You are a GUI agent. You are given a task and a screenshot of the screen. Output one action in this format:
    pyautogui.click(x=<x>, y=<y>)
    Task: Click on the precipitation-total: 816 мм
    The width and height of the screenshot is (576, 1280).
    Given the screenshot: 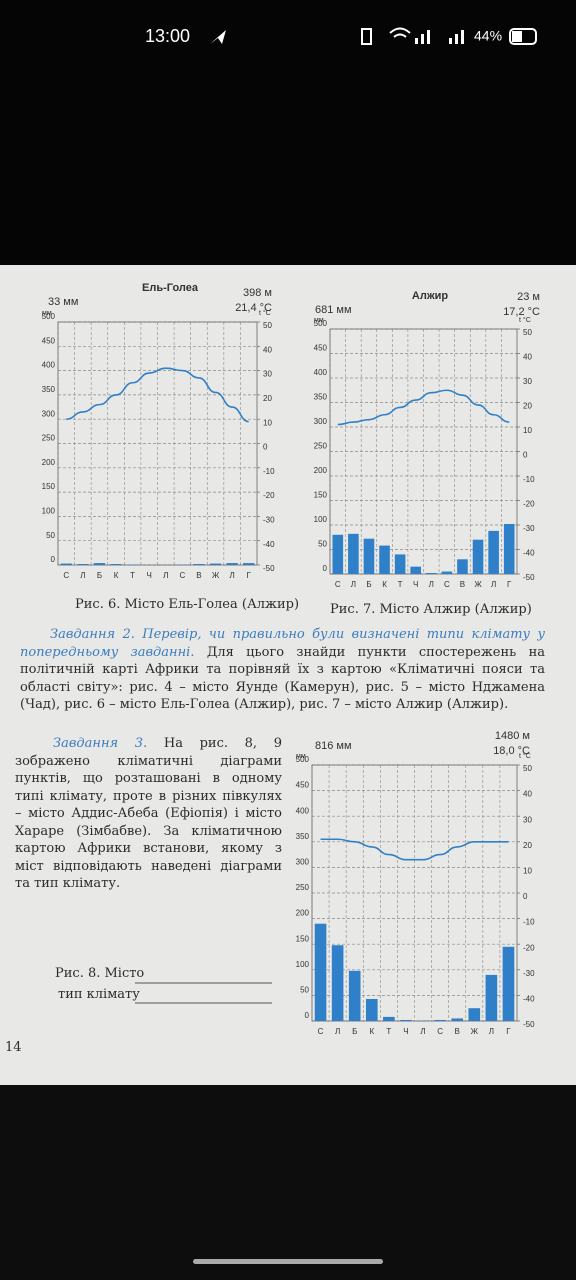 What is the action you would take?
    pyautogui.click(x=333, y=746)
    